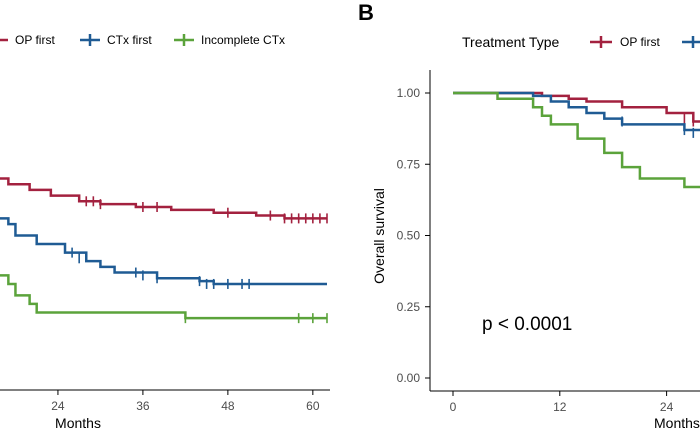  I want to click on panel-a-x-tick-label-24: 24, so click(58, 406).